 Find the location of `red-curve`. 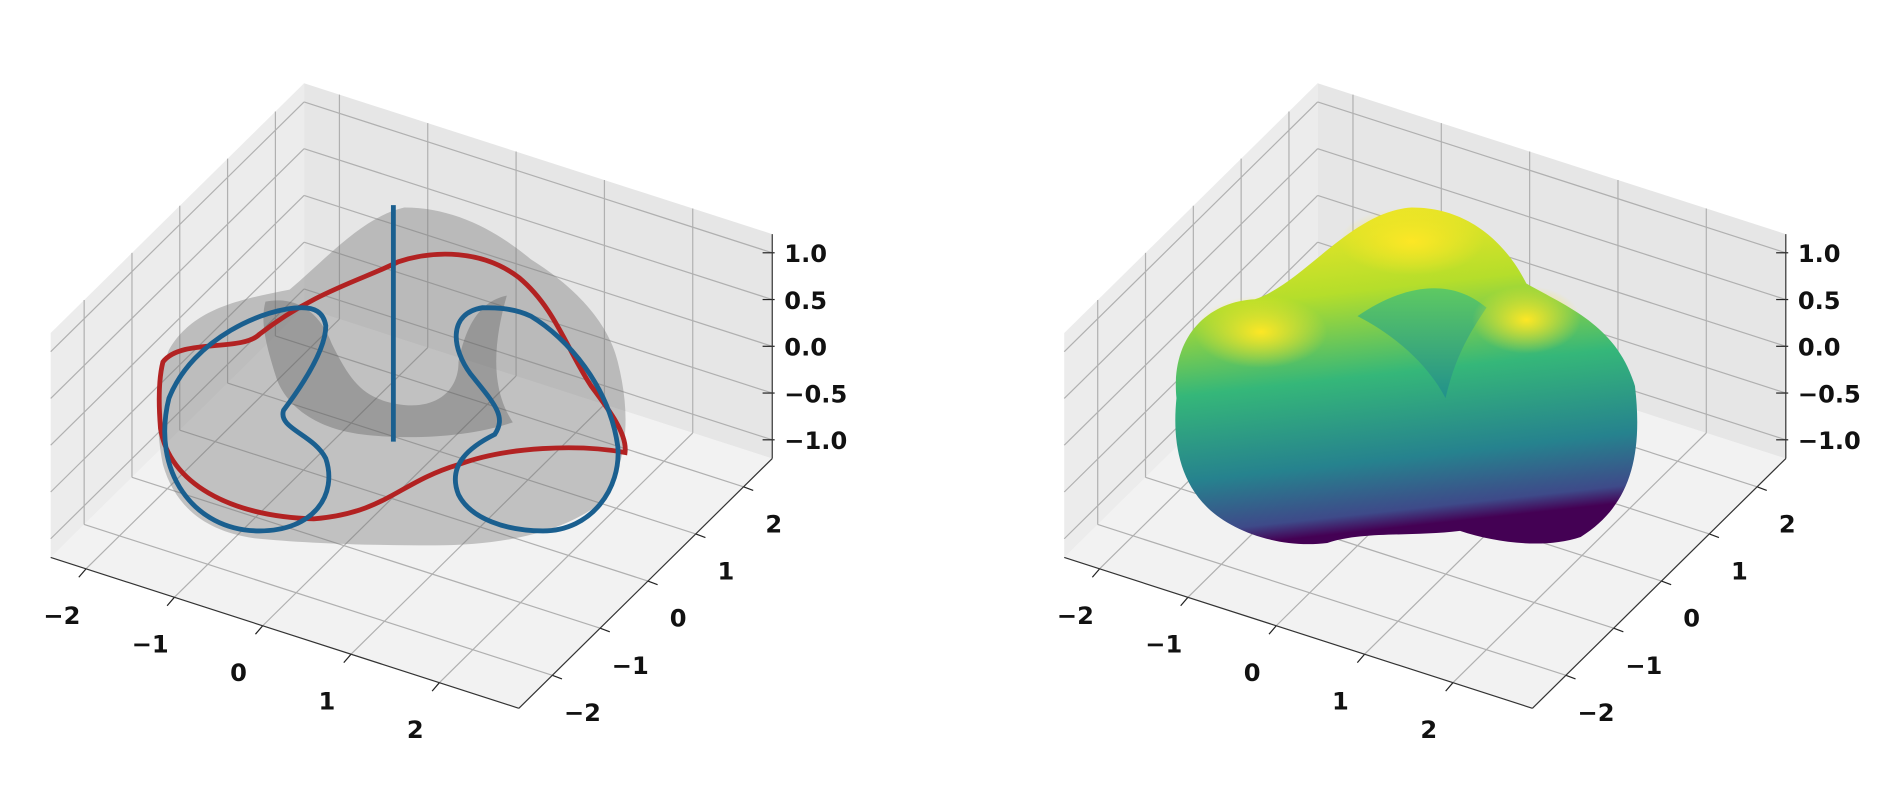

red-curve is located at coordinates (392, 386).